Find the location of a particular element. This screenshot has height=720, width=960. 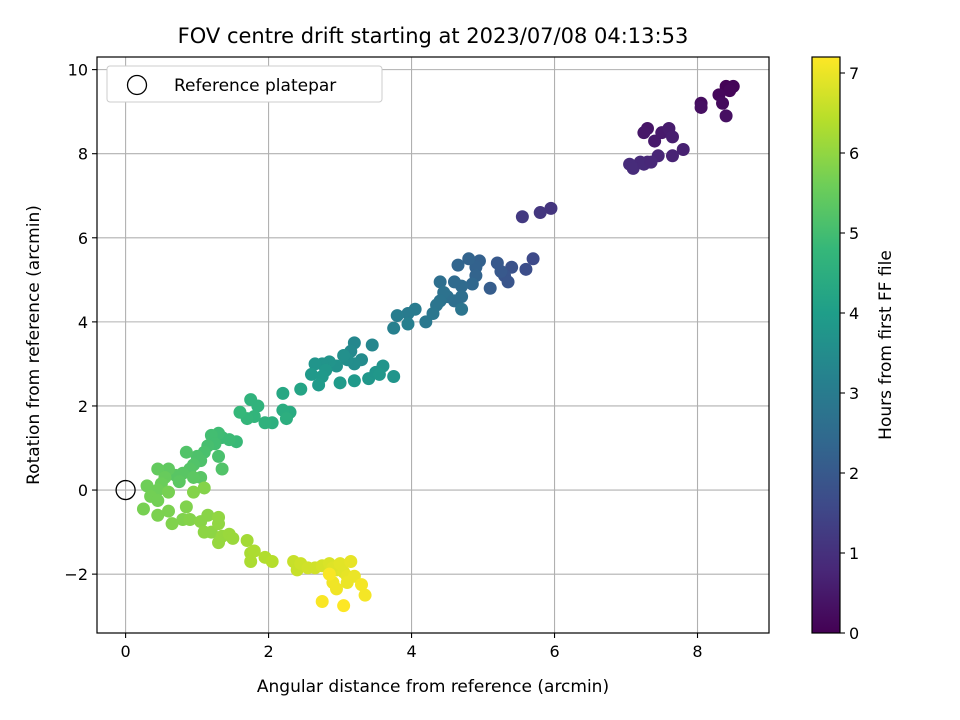

reference-platepar-marker is located at coordinates (125, 490).